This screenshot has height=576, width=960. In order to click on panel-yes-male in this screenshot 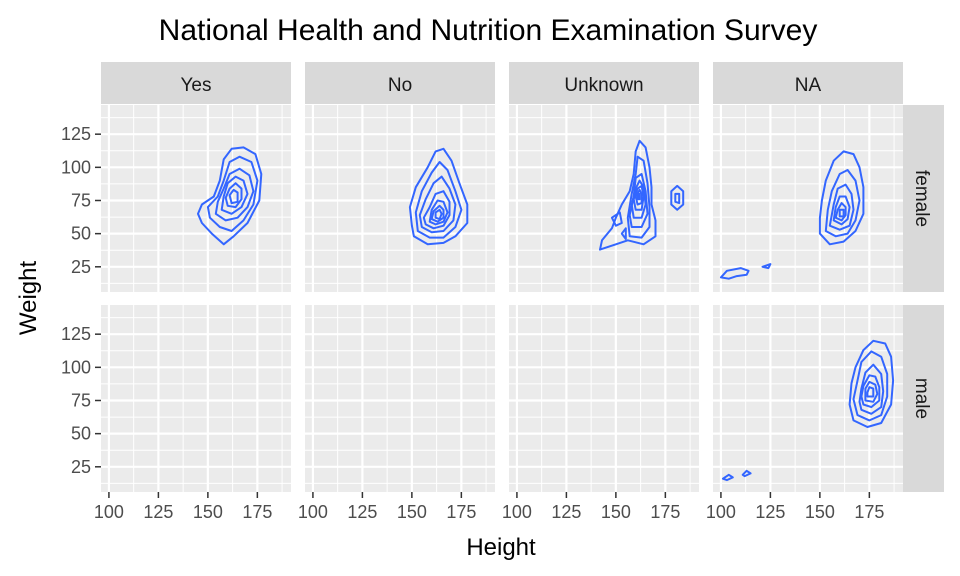, I will do `click(196, 398)`.